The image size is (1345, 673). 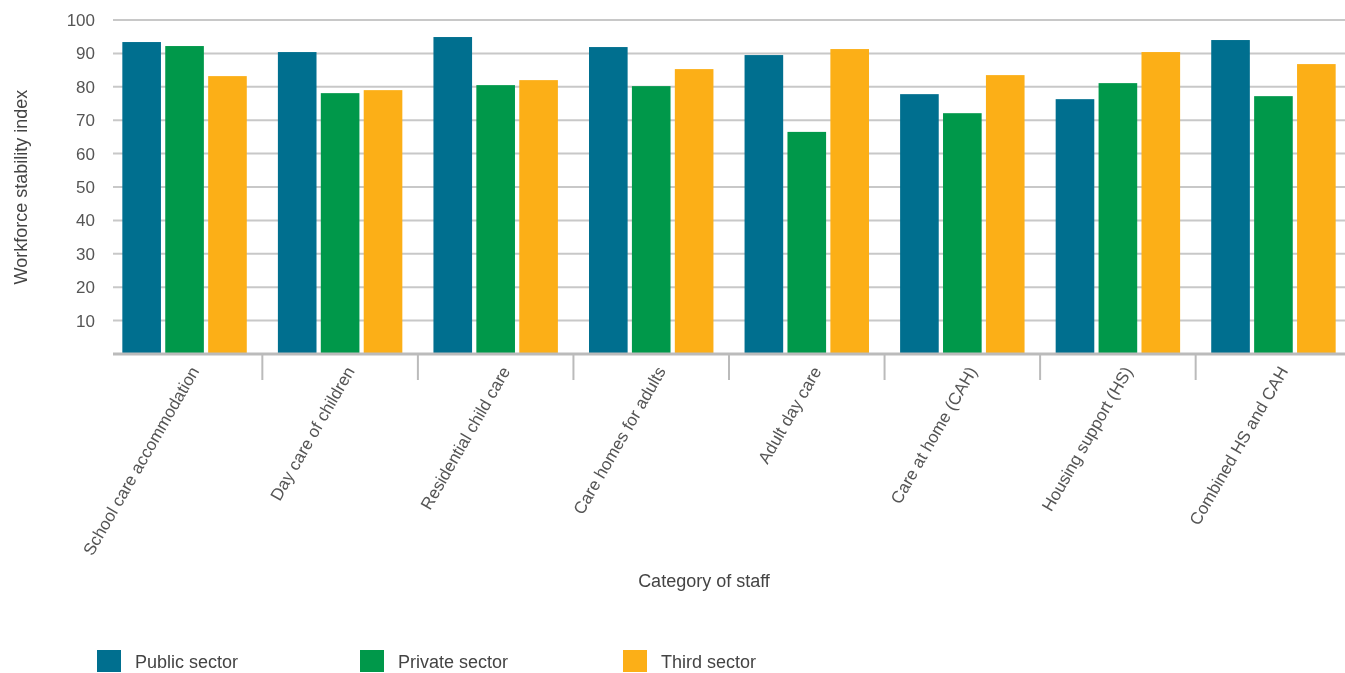 I want to click on y-tick-label: 40, so click(x=85, y=221).